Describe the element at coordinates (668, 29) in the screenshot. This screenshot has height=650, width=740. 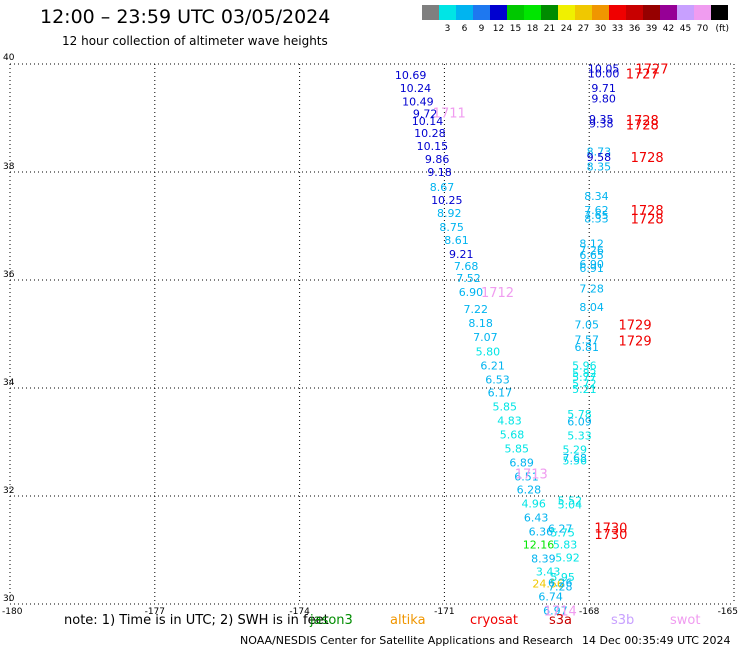
I see `color-swatch-label: 42` at that location.